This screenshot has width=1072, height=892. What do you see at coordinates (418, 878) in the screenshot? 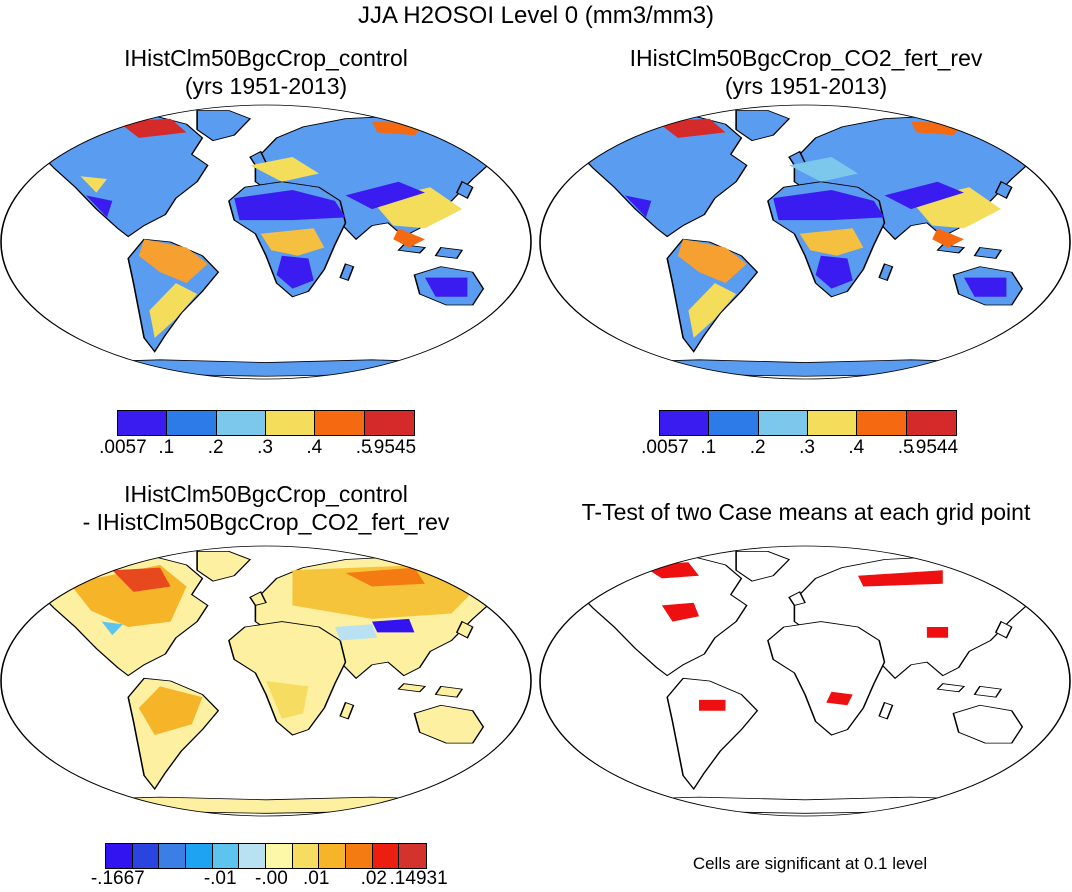
I see `colorbar-diff-tick-label: .14931` at bounding box center [418, 878].